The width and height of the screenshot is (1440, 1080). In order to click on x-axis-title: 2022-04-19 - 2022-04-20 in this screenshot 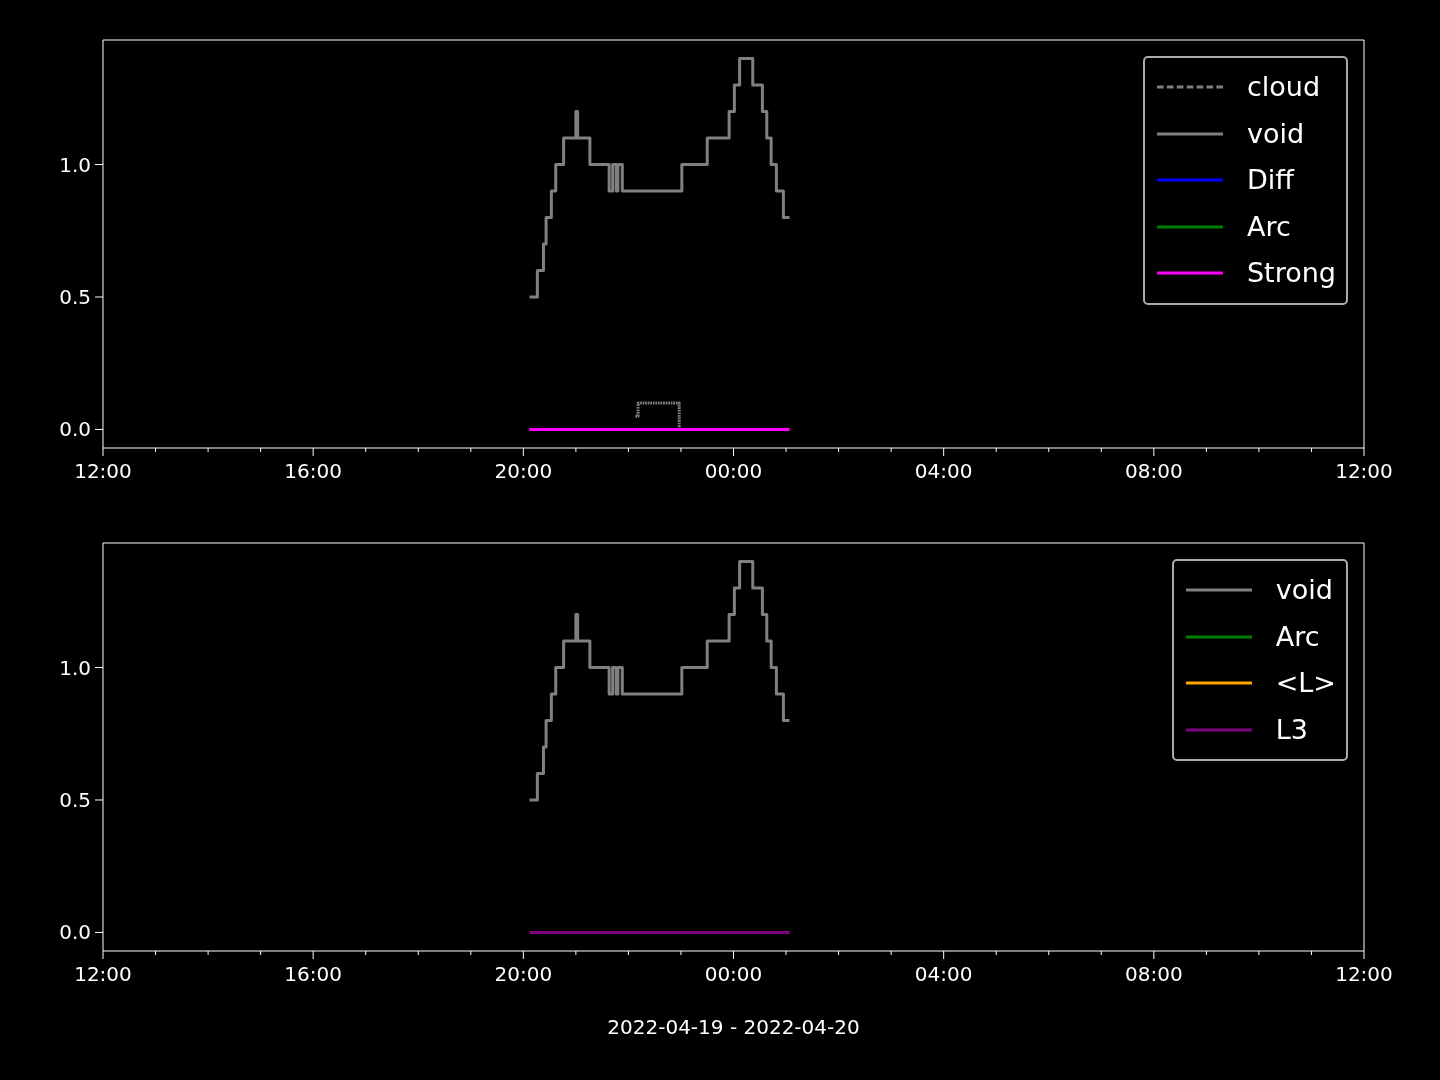, I will do `click(733, 1027)`.